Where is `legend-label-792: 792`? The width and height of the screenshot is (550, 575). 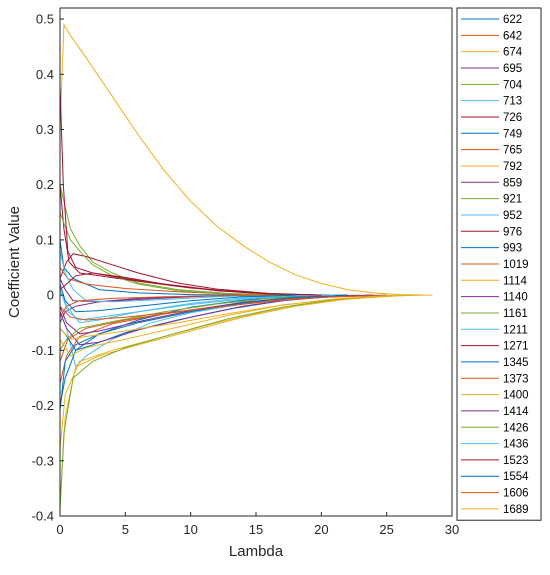
legend-label-792: 792 is located at coordinates (512, 167).